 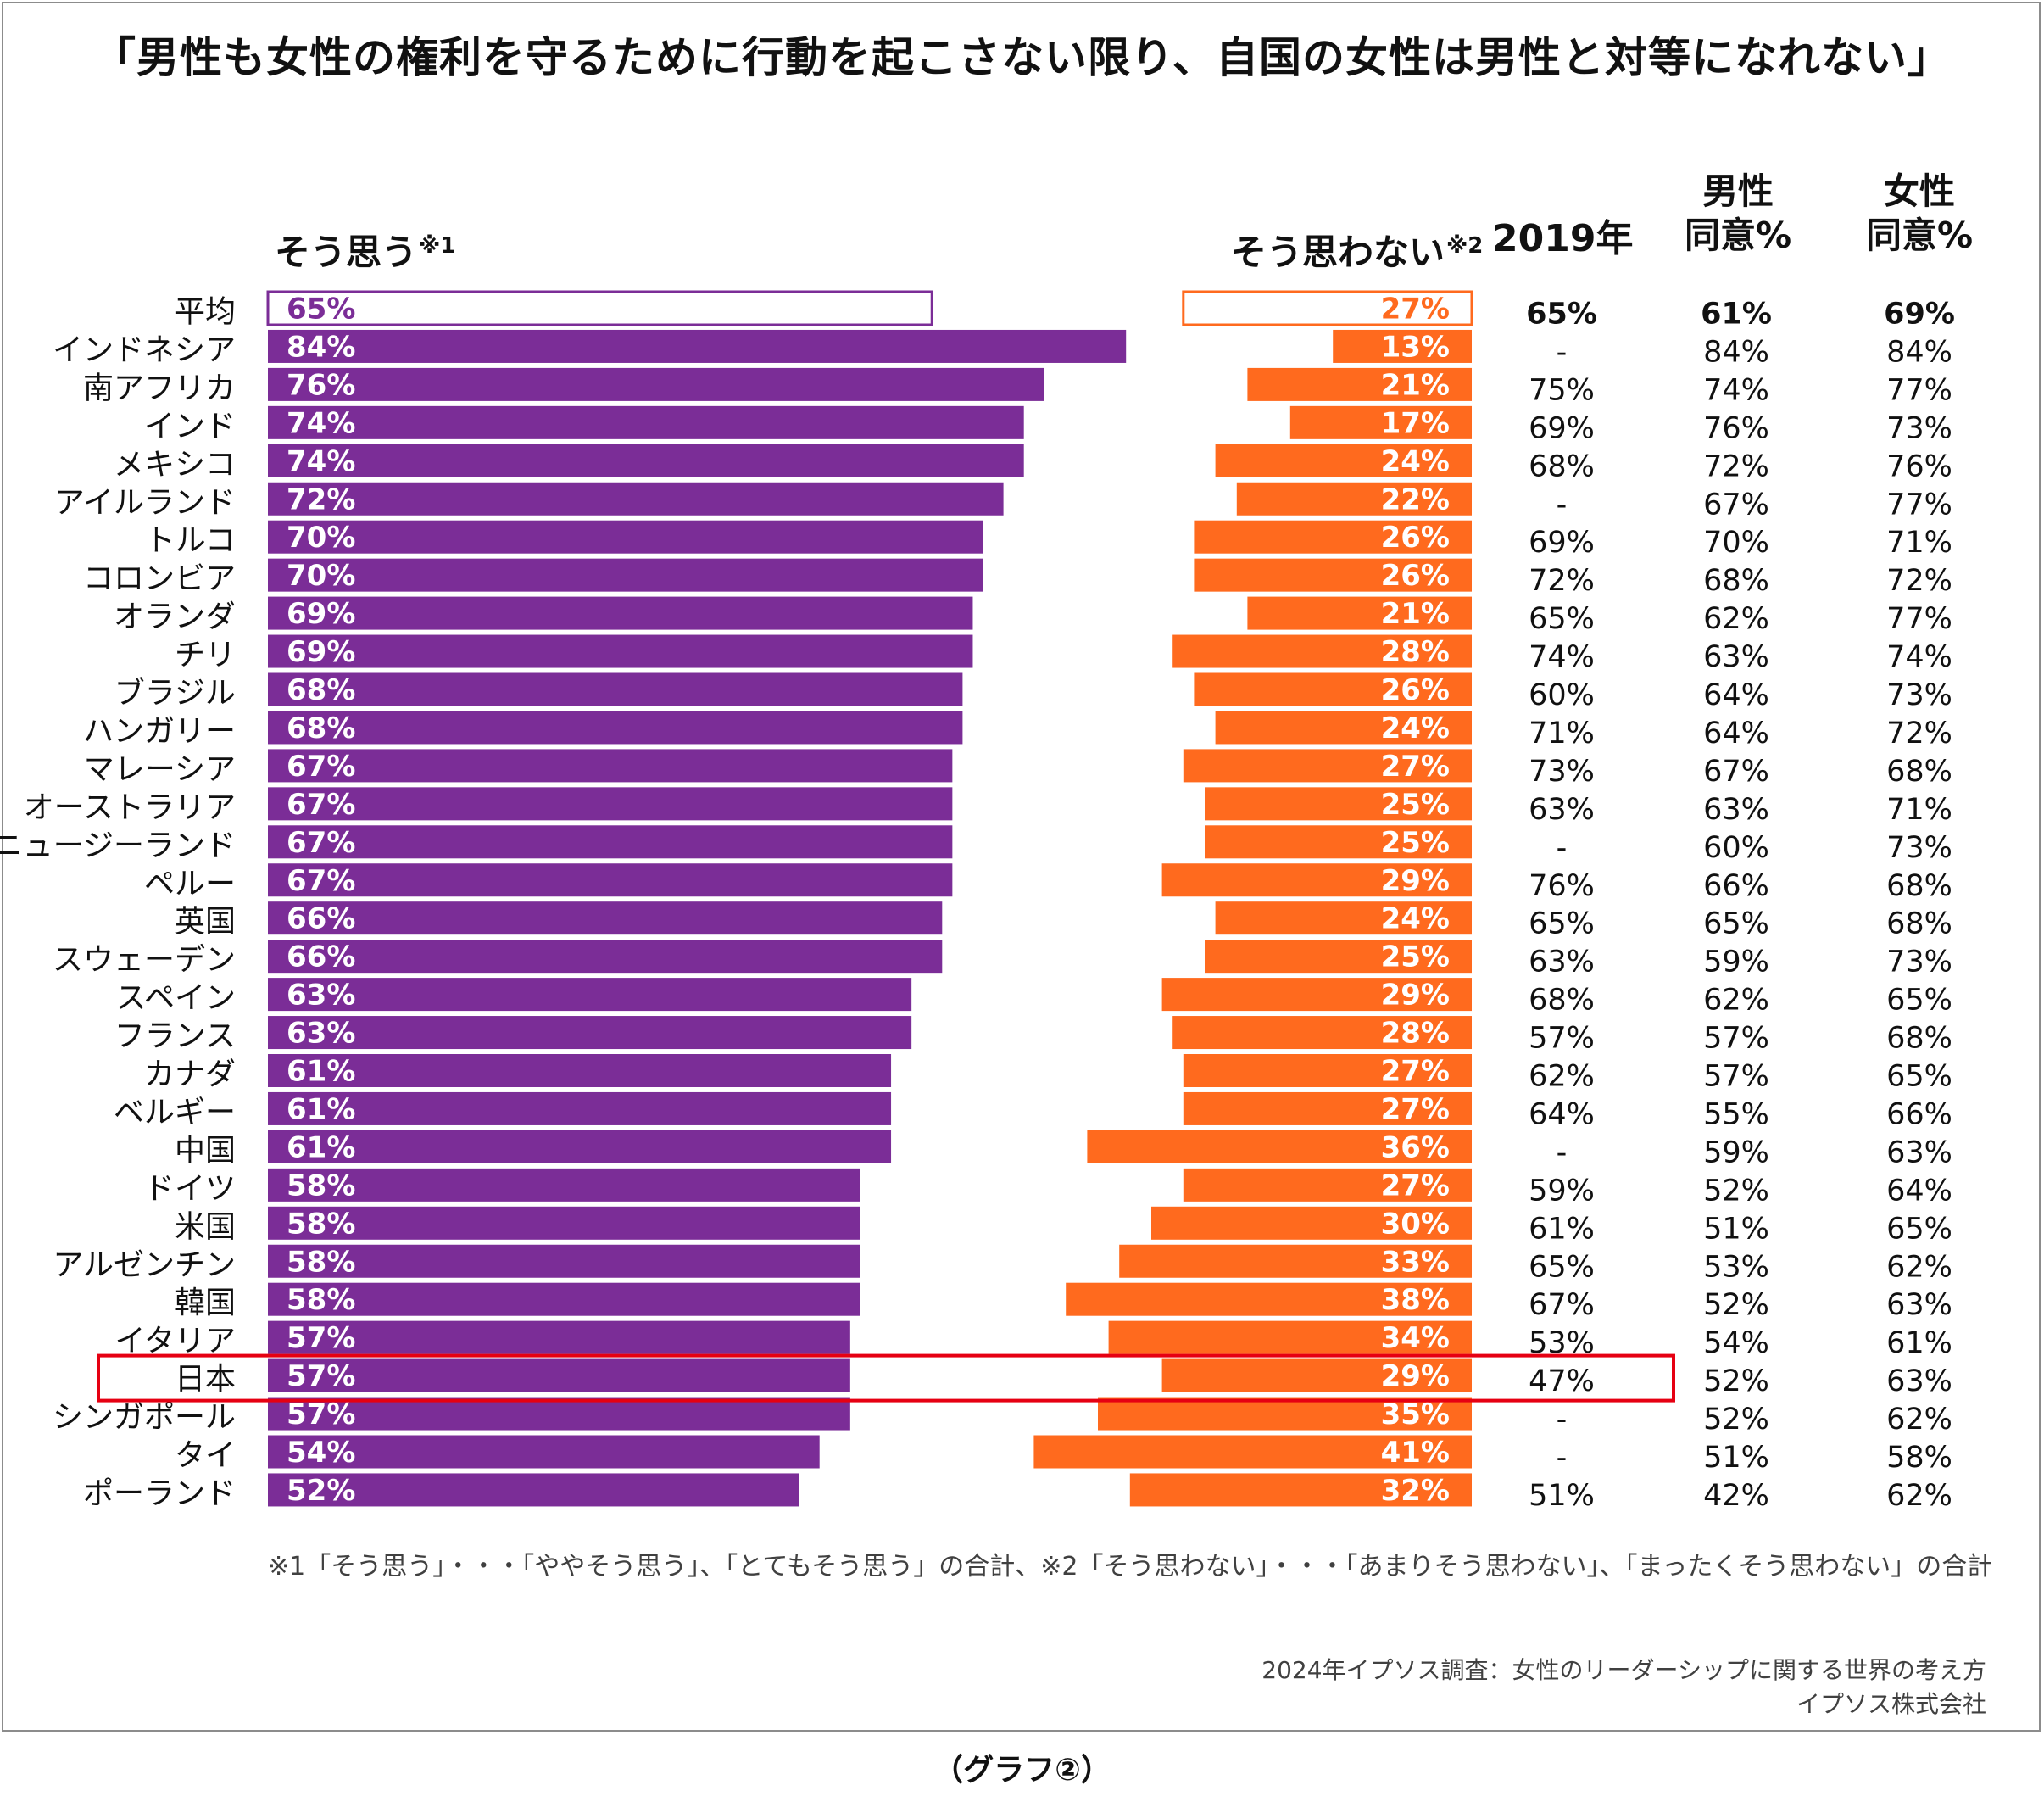 I want to click on disagree-value-label: 36%, so click(x=1415, y=1147).